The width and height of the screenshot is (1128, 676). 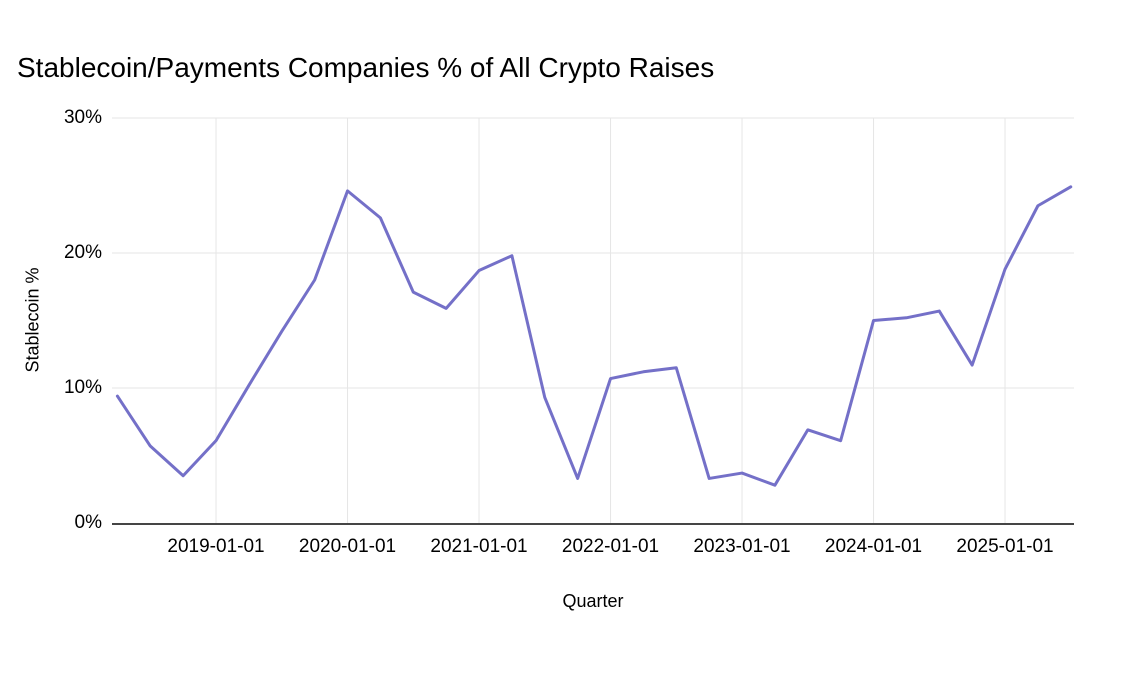 I want to click on x-axis-title: Quarter, so click(x=593, y=601).